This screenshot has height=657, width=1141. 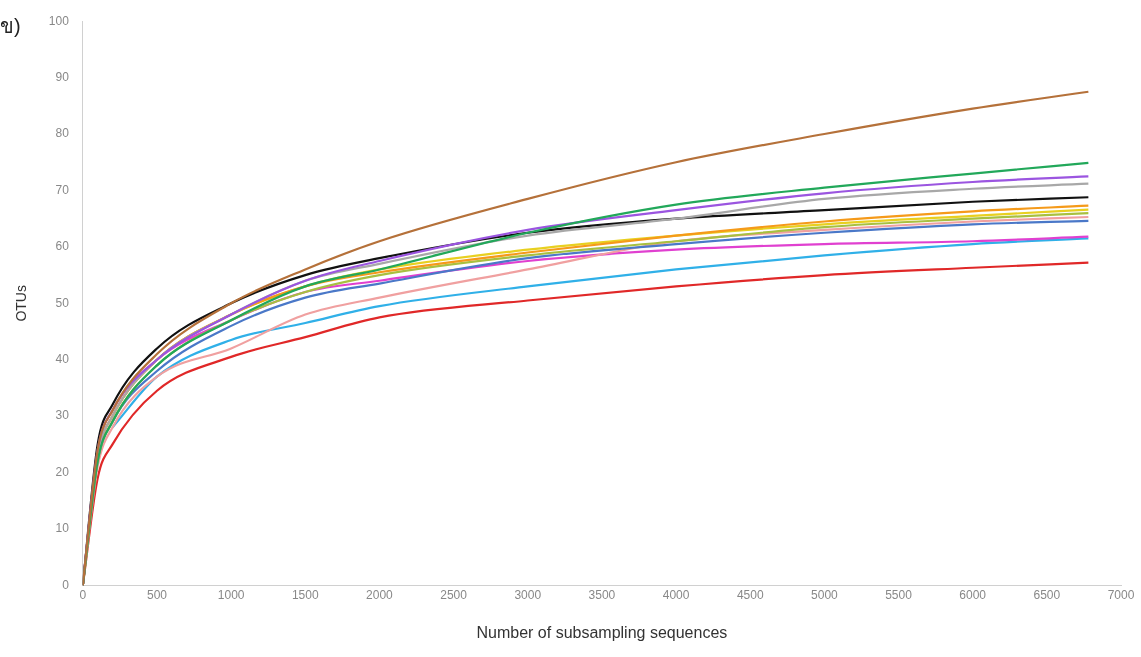 What do you see at coordinates (380, 594) in the screenshot?
I see `x-tick-label: 2000` at bounding box center [380, 594].